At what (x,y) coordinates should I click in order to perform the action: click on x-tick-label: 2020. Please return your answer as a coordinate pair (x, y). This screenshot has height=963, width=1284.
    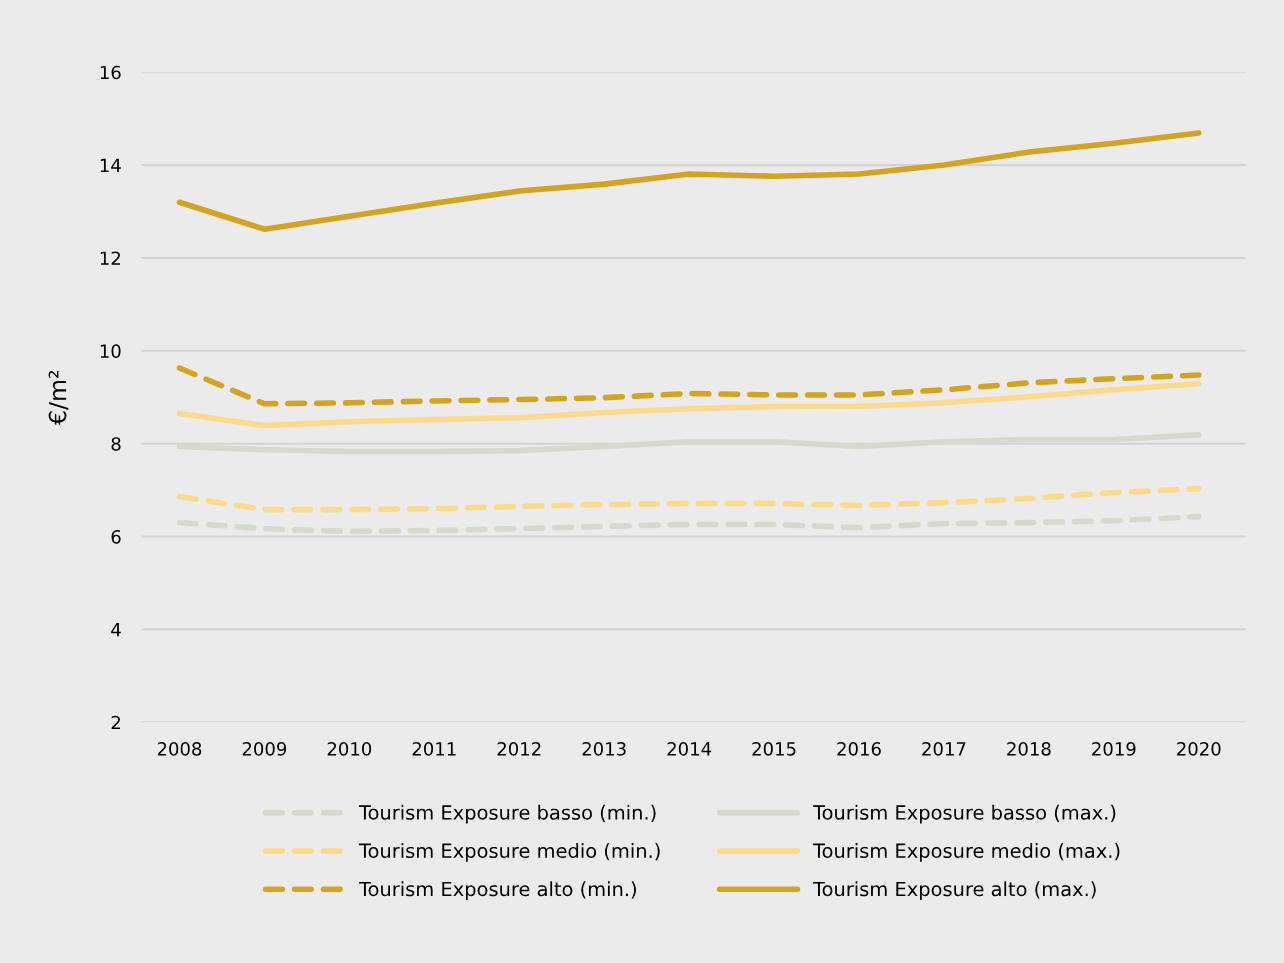
    Looking at the image, I should click on (1199, 749).